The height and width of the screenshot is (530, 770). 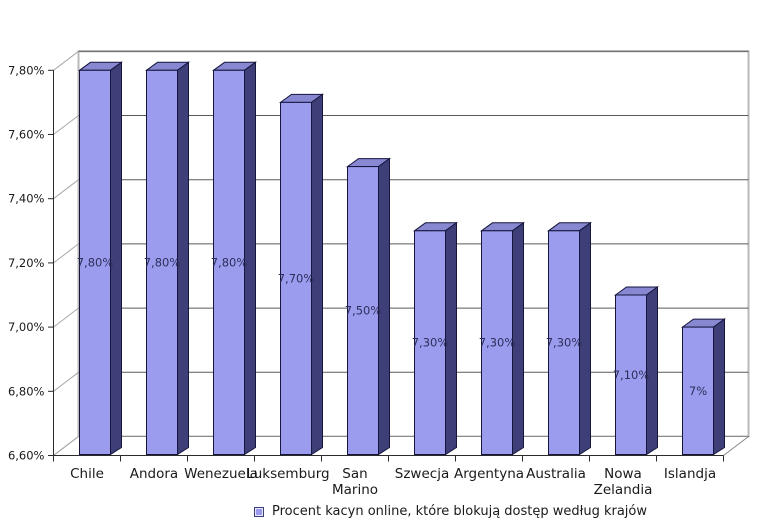 What do you see at coordinates (690, 474) in the screenshot?
I see `x-axis-category-label: Islandja` at bounding box center [690, 474].